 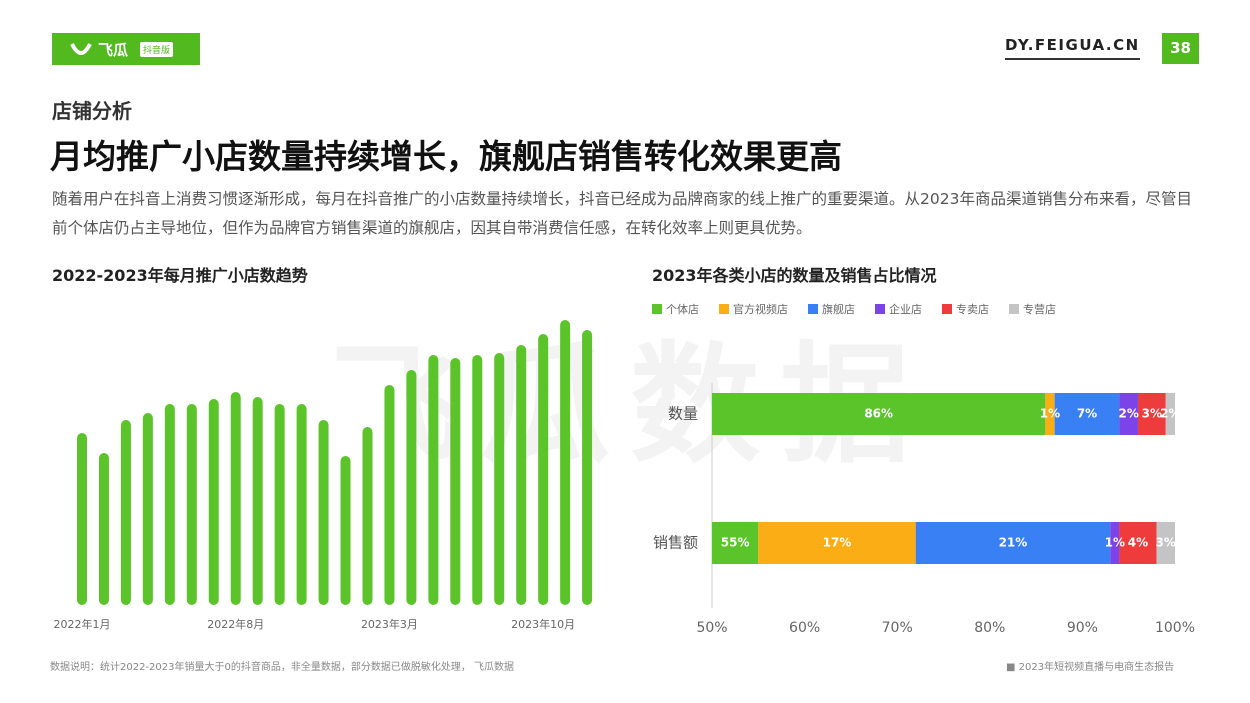 I want to click on logo-icon, so click(x=81, y=49).